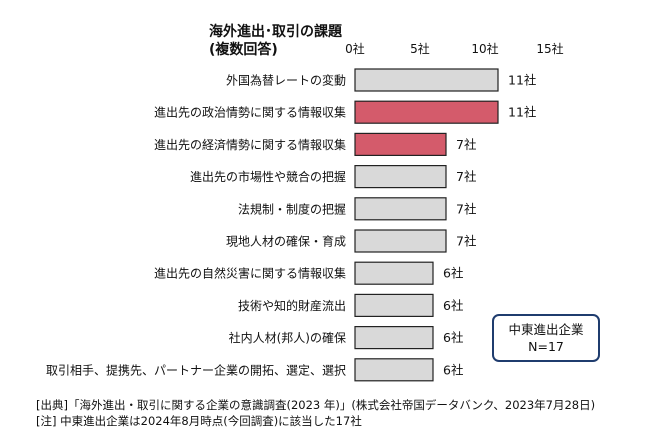  Describe the element at coordinates (546, 329) in the screenshot. I see `sample-group-label: 中東進出企業` at that location.